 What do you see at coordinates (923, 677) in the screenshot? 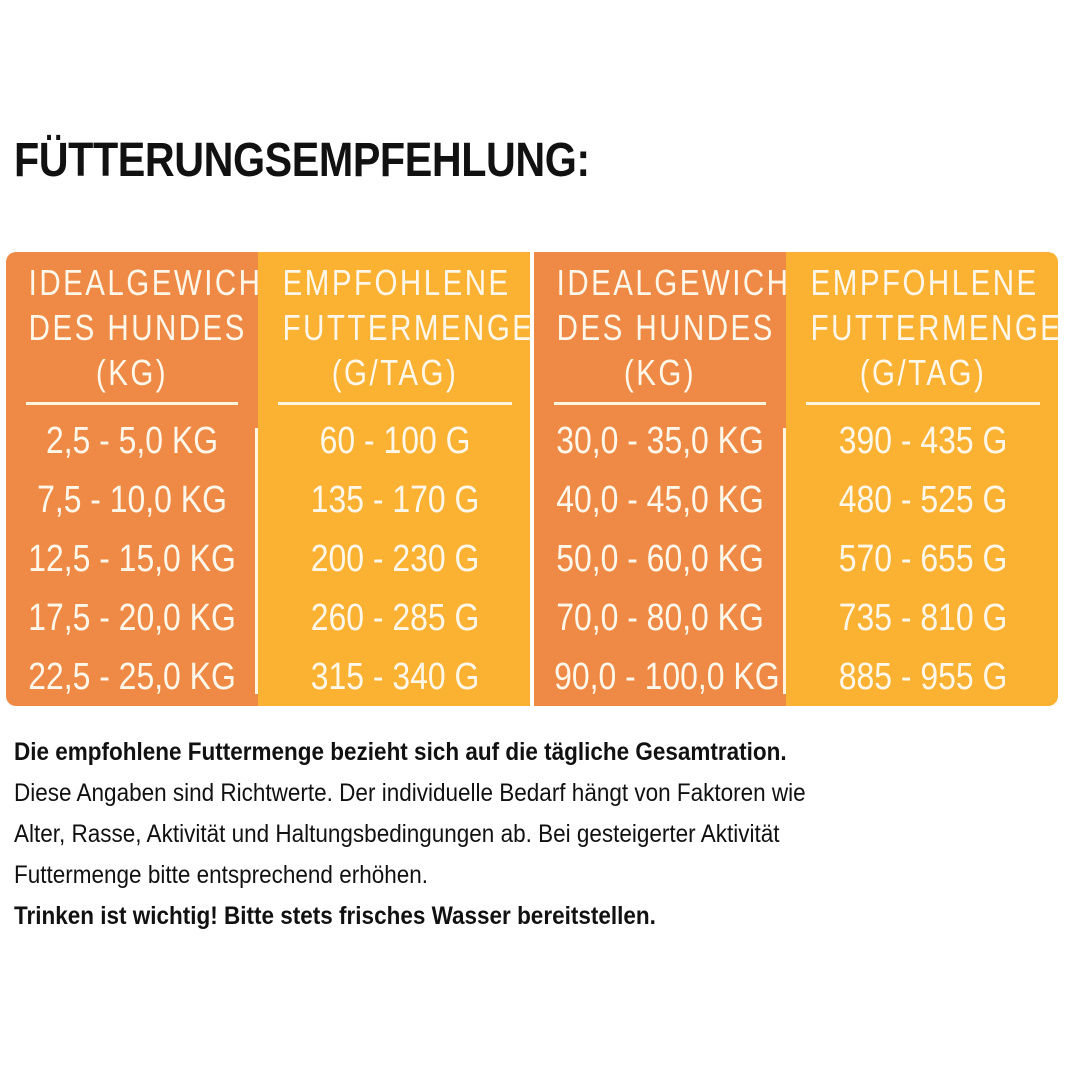
I see `amount-cell: 885 - 955 G` at bounding box center [923, 677].